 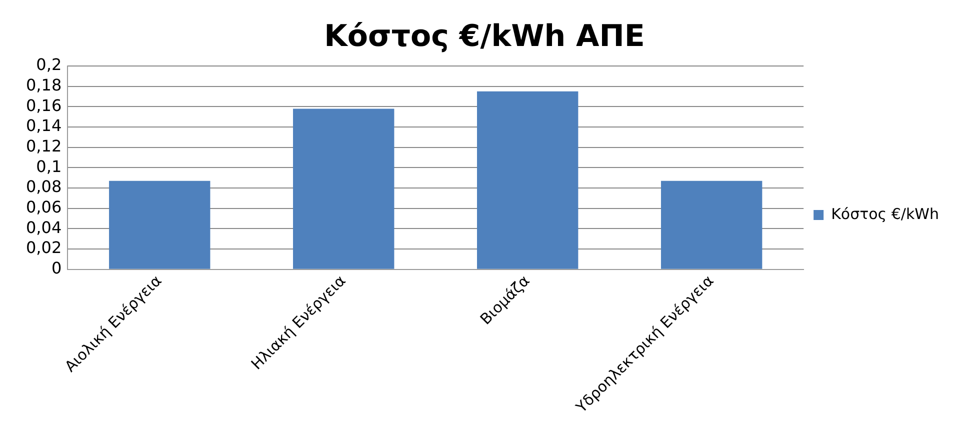 What do you see at coordinates (44, 105) in the screenshot?
I see `y-tick-label: 0,16` at bounding box center [44, 105].